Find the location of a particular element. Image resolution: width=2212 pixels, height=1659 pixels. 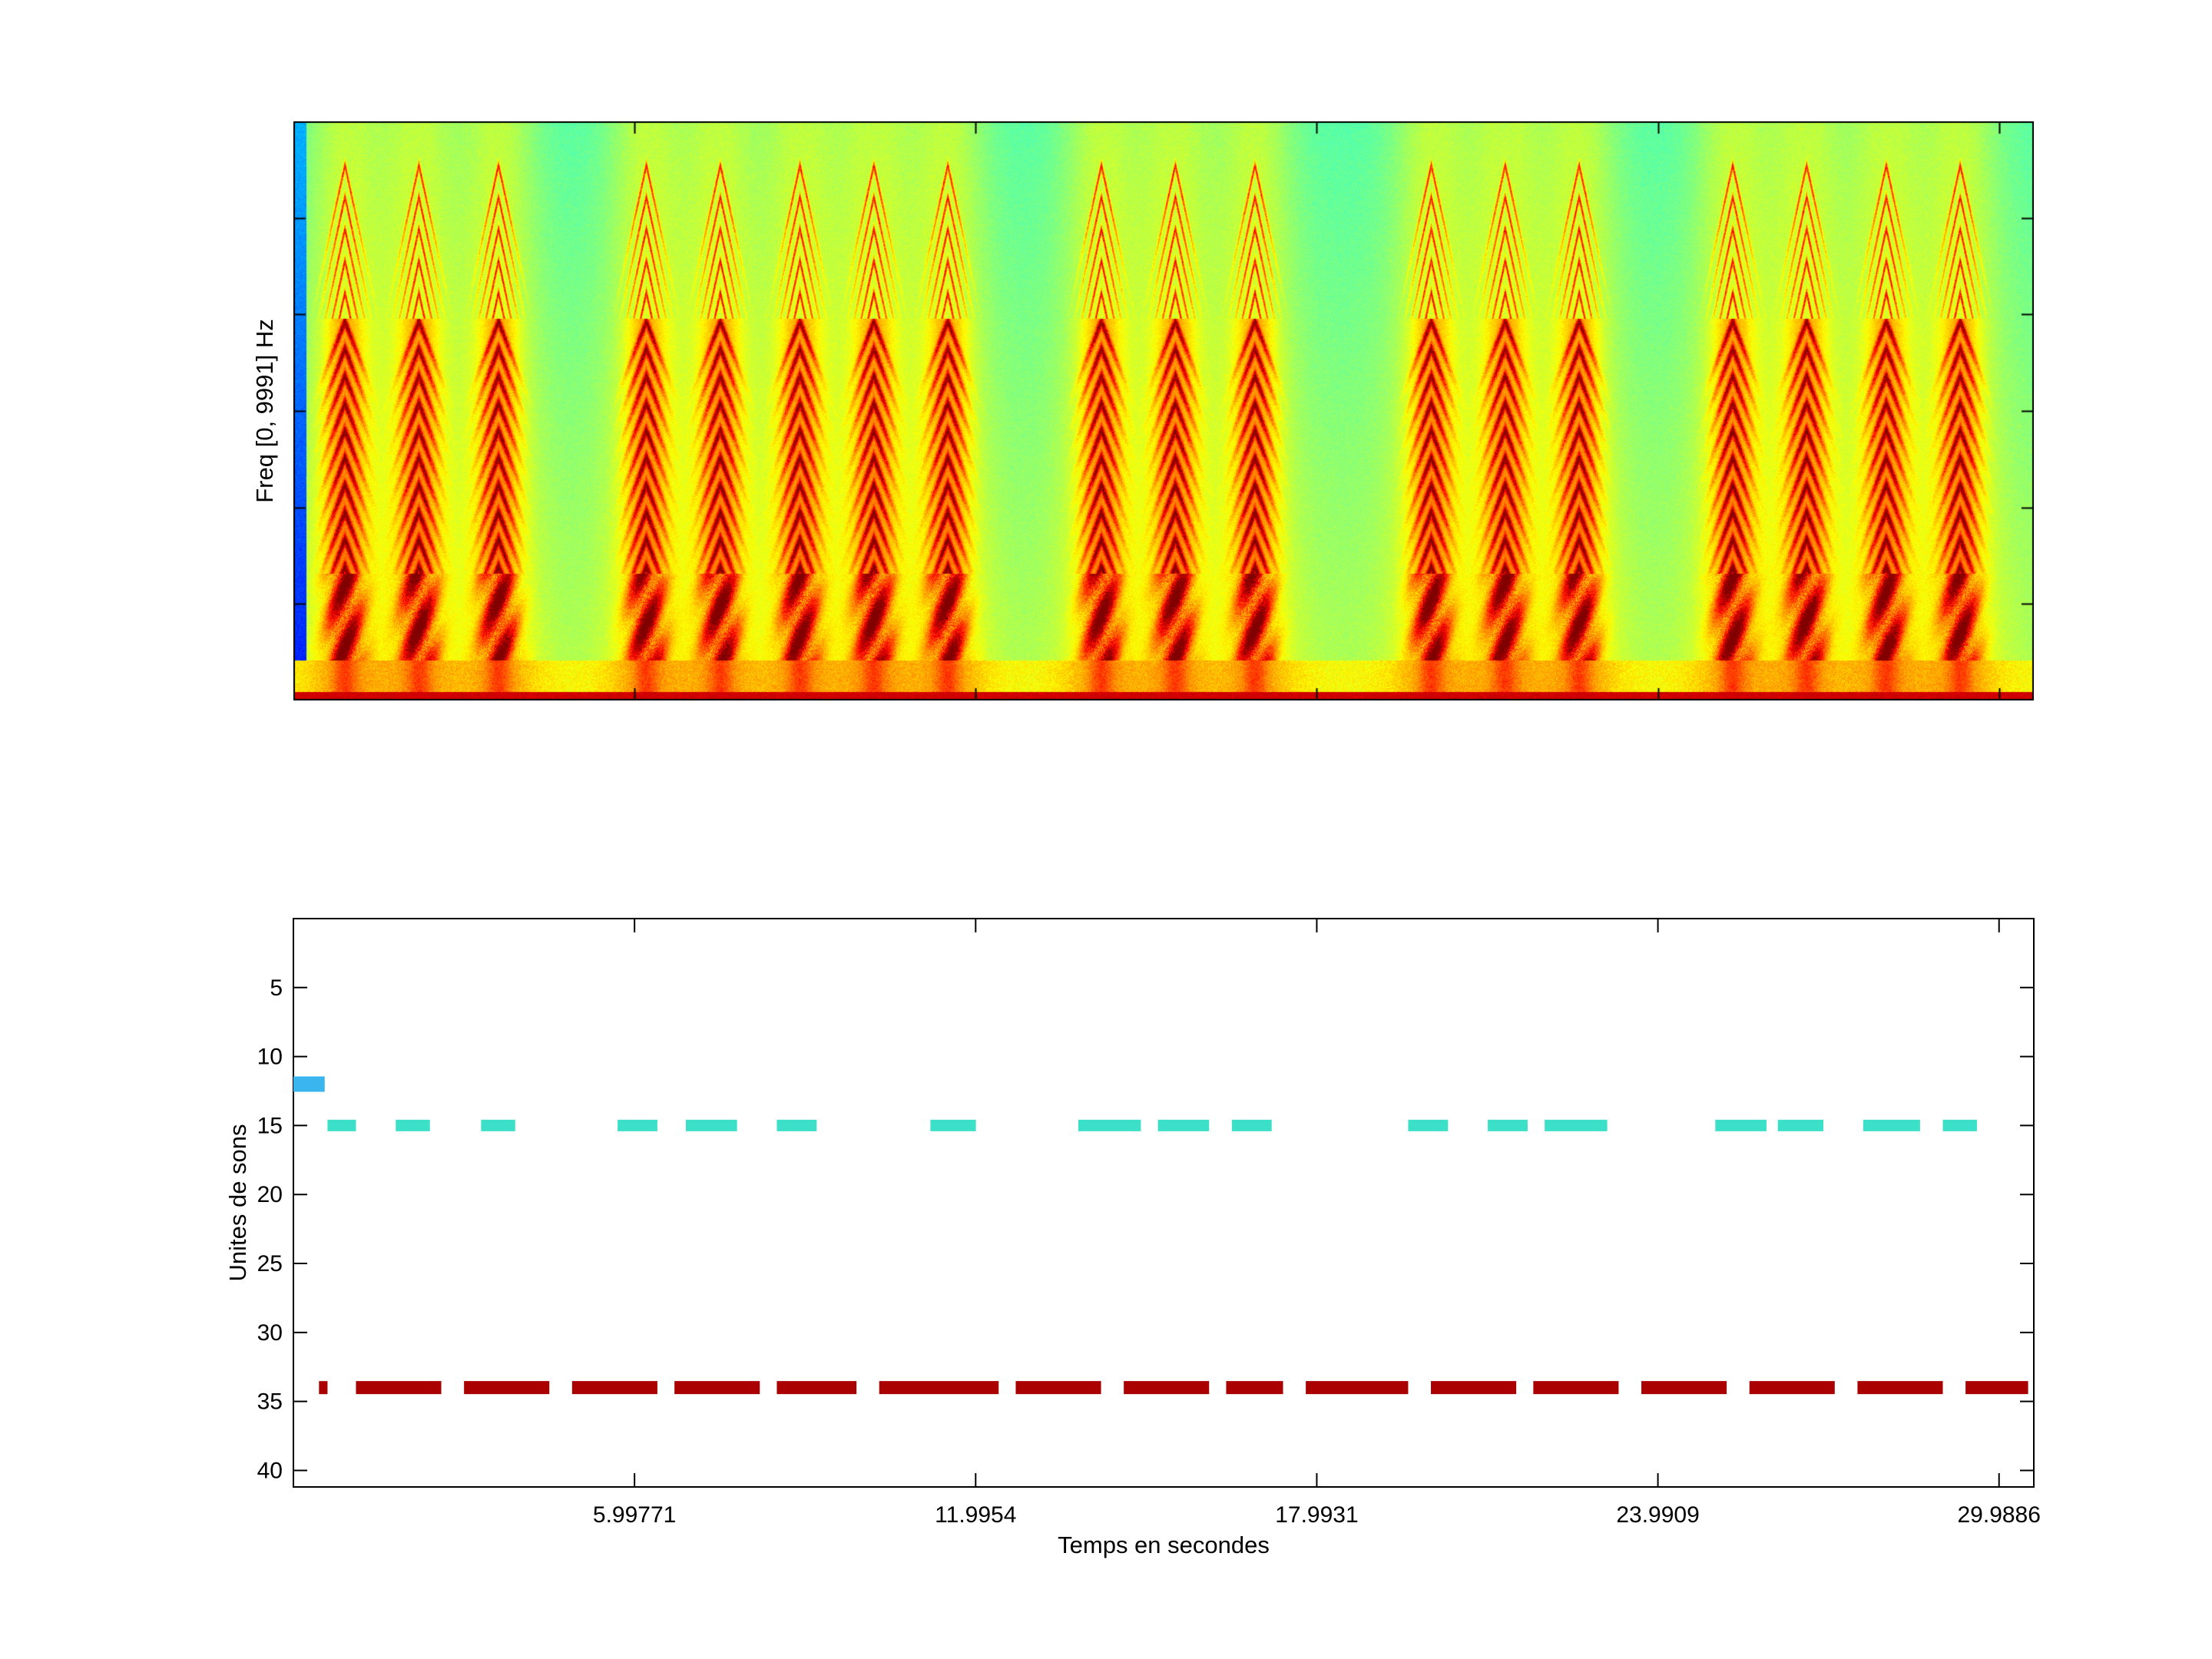

y-tick-label: 25 is located at coordinates (270, 1264).